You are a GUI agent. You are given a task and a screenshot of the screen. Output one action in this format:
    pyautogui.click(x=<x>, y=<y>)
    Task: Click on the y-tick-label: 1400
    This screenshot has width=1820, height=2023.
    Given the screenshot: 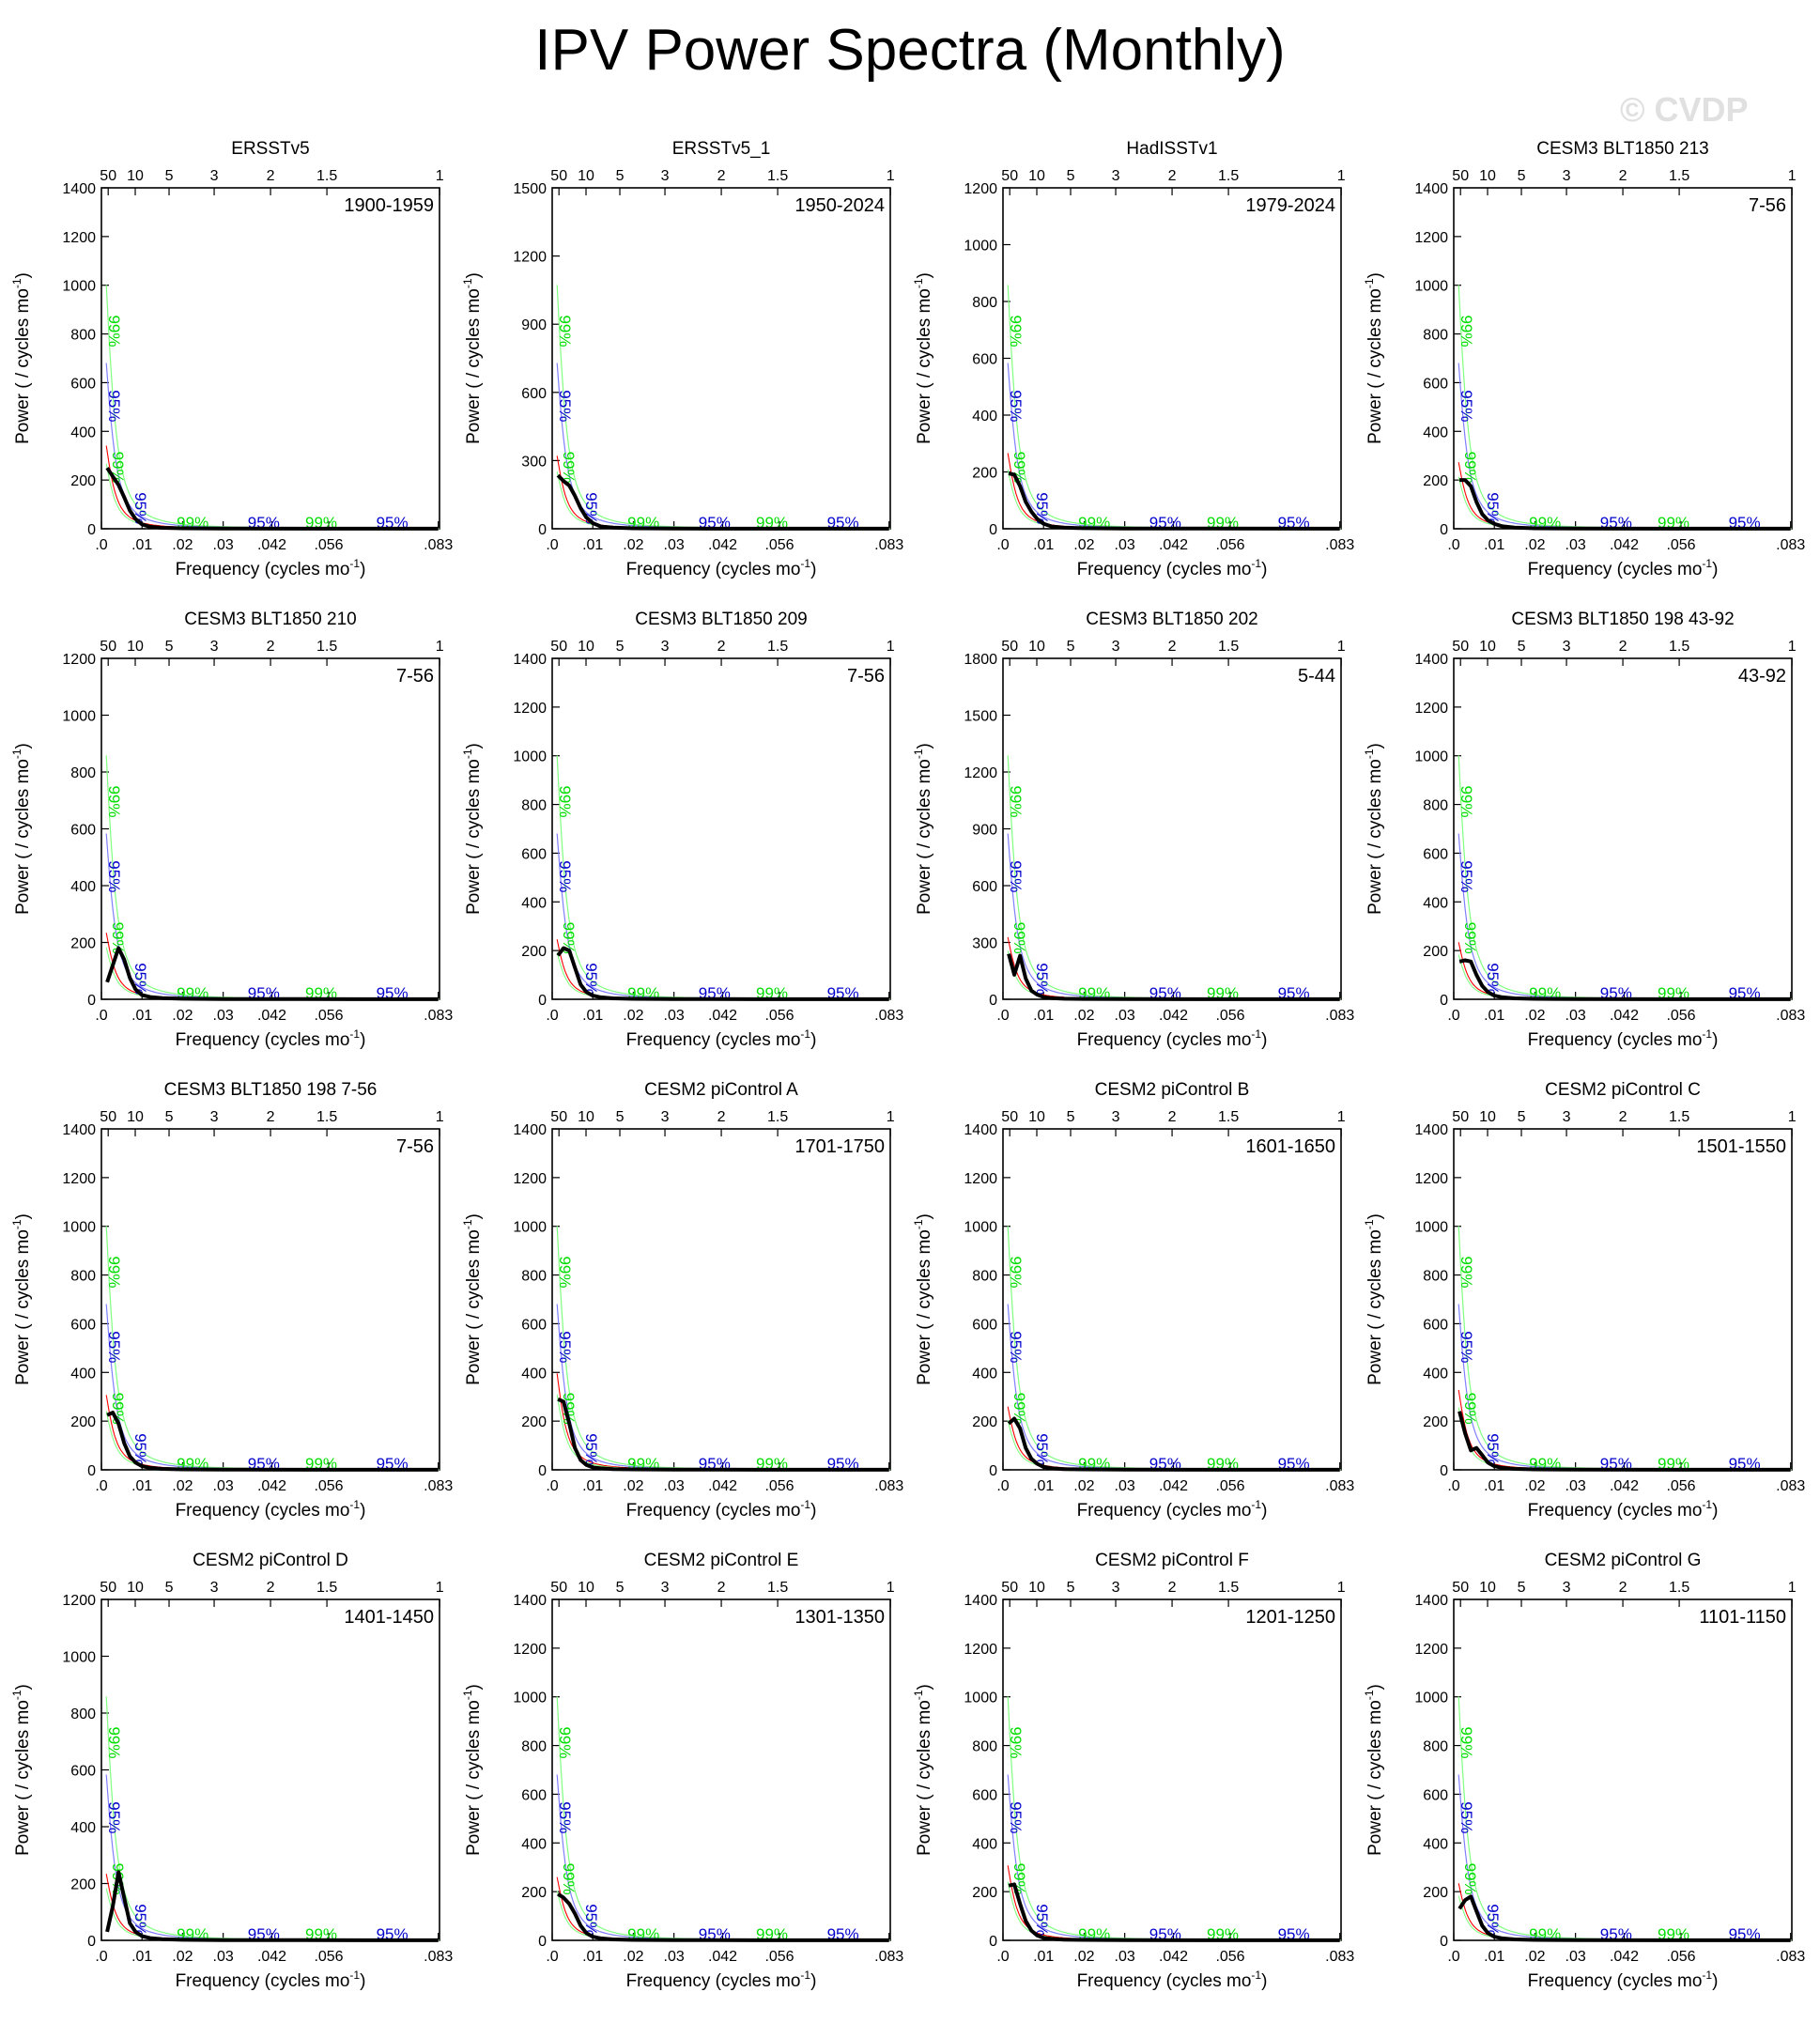 What is the action you would take?
    pyautogui.click(x=530, y=660)
    